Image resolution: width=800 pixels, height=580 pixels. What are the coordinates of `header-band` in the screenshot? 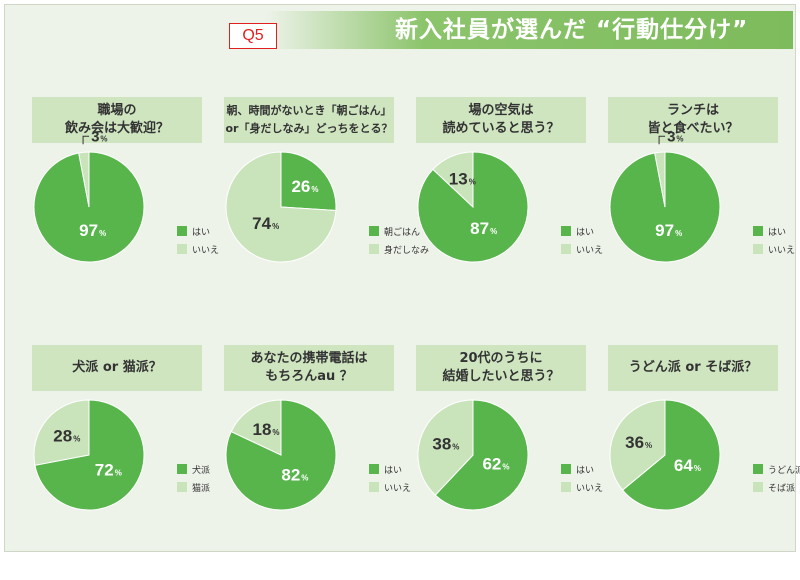 It's located at (529, 30).